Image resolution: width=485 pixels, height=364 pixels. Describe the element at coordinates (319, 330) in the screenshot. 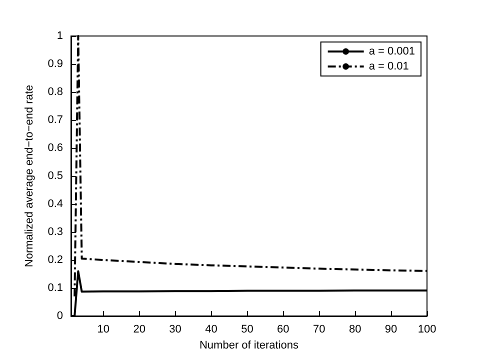

I see `x-tick-label: 70` at that location.